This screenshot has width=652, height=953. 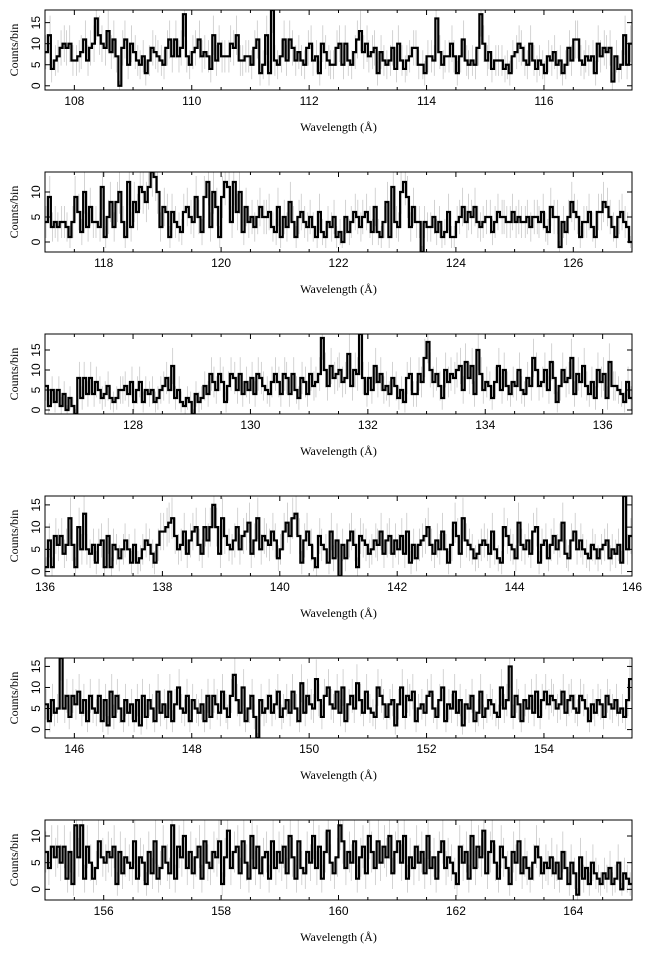 I want to click on x-tick-label: 142, so click(x=397, y=587).